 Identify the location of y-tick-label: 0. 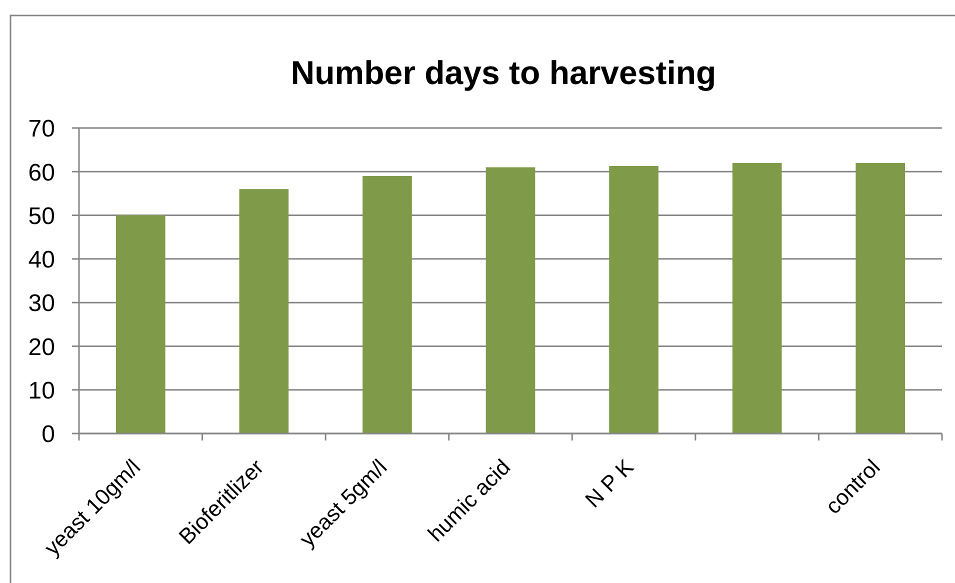
(48, 434).